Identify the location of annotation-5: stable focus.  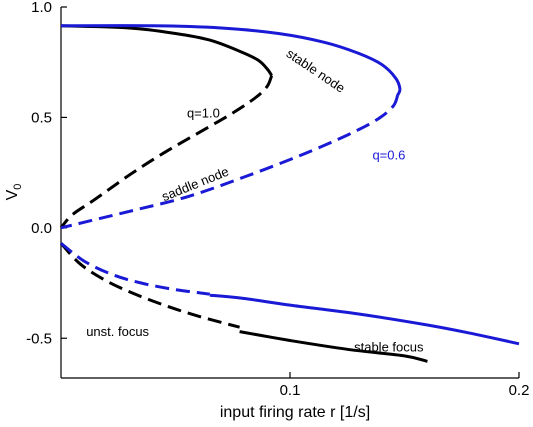
(389, 347).